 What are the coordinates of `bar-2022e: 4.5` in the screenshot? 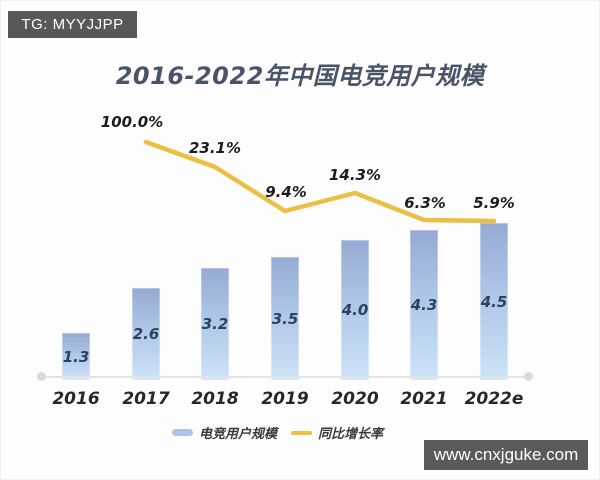 It's located at (494, 301).